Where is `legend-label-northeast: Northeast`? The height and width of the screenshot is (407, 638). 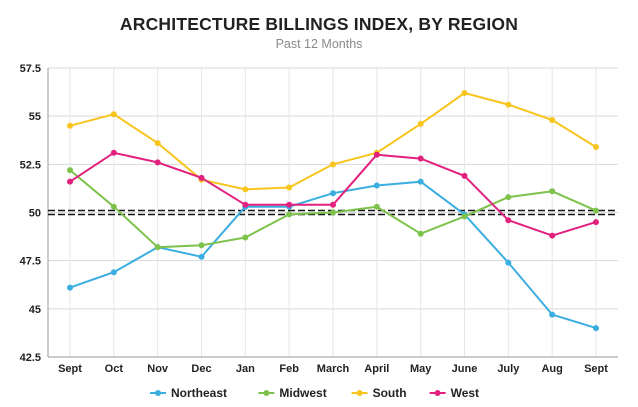
legend-label-northeast: Northeast is located at coordinates (199, 393).